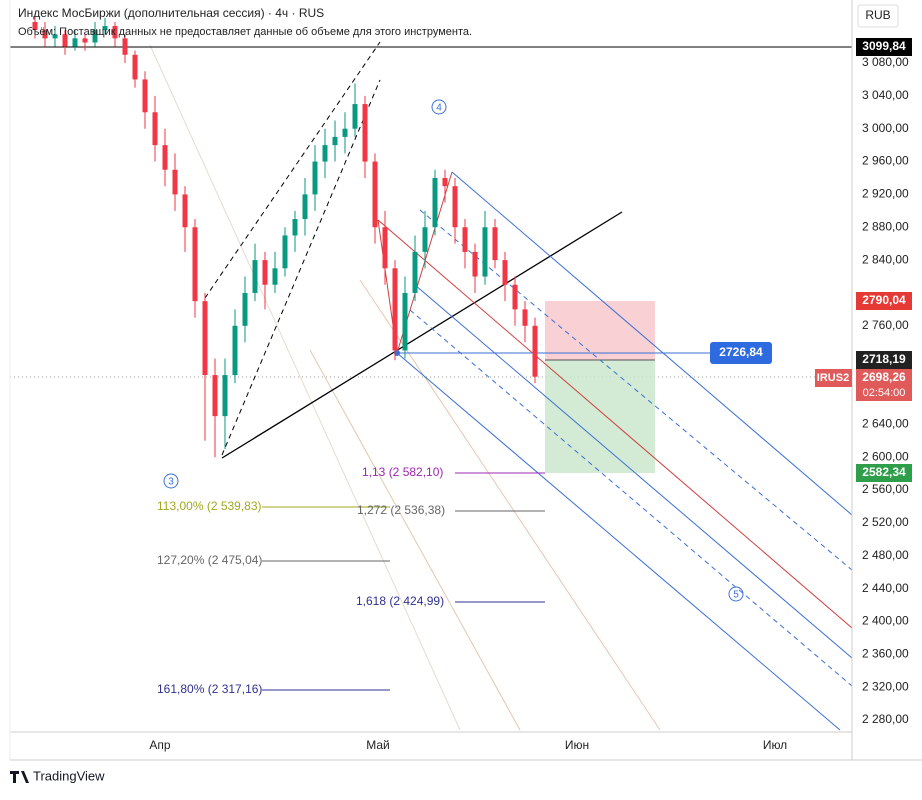 The image size is (922, 800). I want to click on cursor-tag, so click(741, 353).